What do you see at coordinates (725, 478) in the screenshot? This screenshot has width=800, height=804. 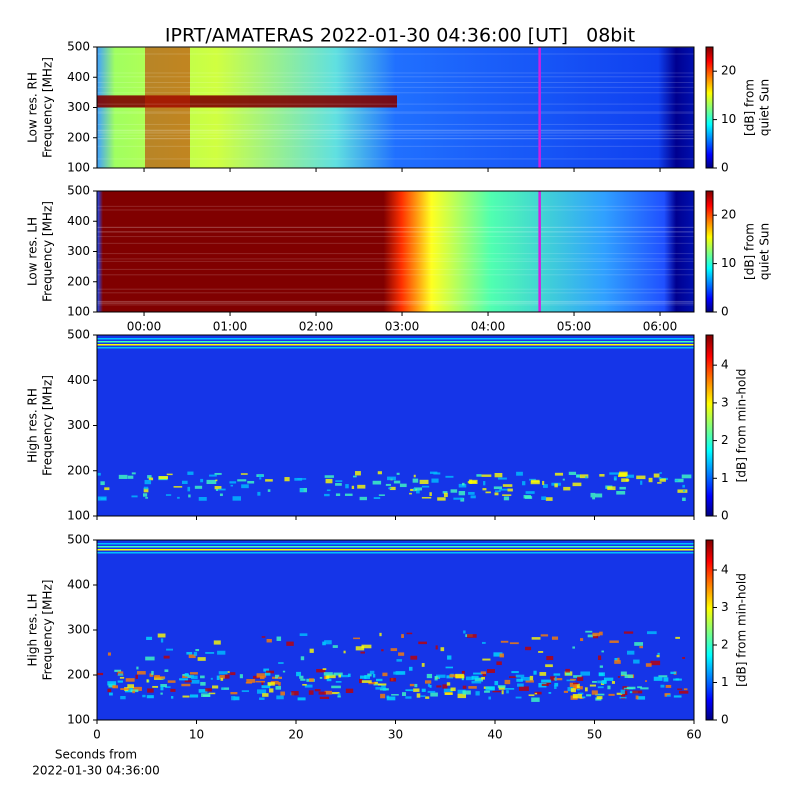 I see `colorbar-tick-label: 1` at bounding box center [725, 478].